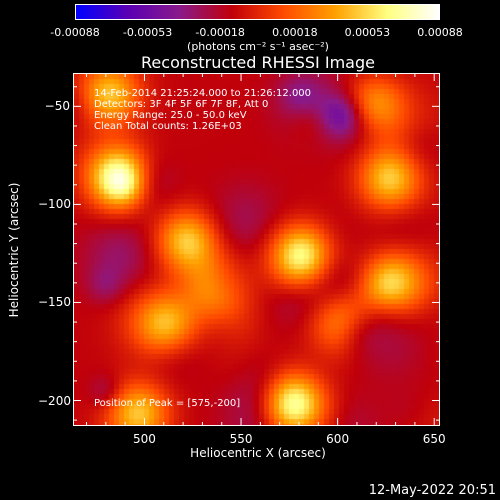  Describe the element at coordinates (258, 46) in the screenshot. I see `colorbar-units: (photons cm⁻² s⁻¹ asec⁻²)` at that location.